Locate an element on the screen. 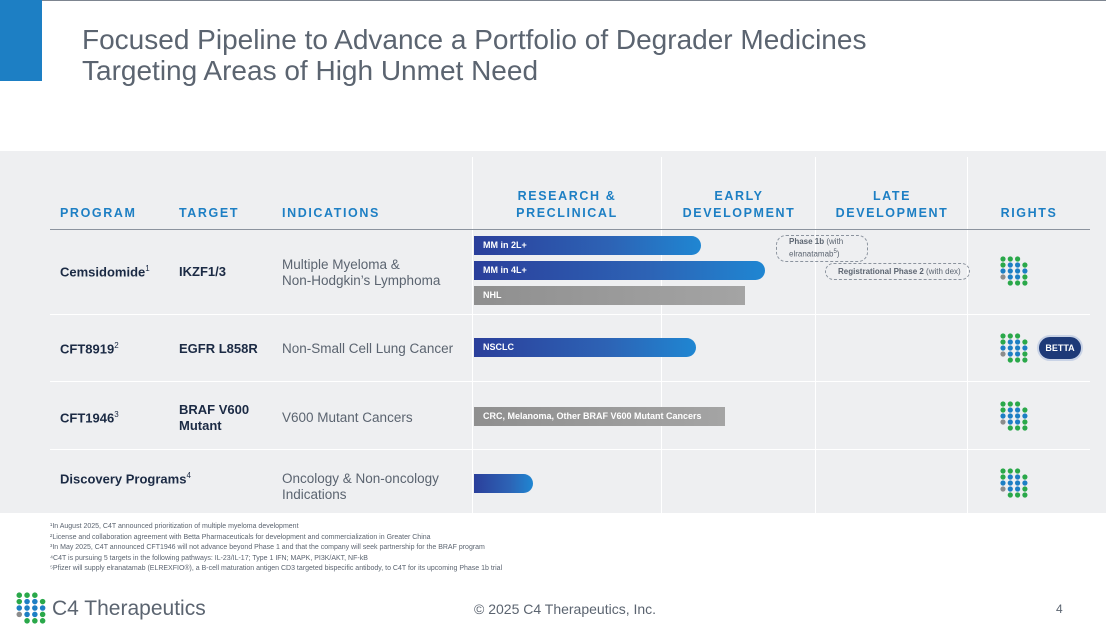 The width and height of the screenshot is (1106, 635). header-underline is located at coordinates (570, 229).